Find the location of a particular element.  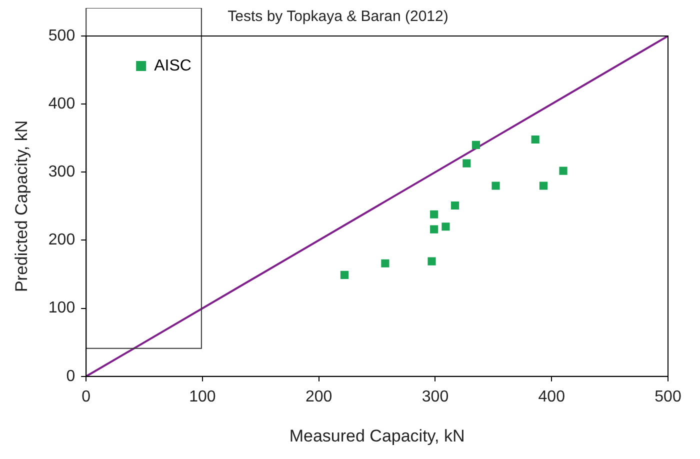

x-axis-title: Measured Capacity, kN is located at coordinates (377, 436).